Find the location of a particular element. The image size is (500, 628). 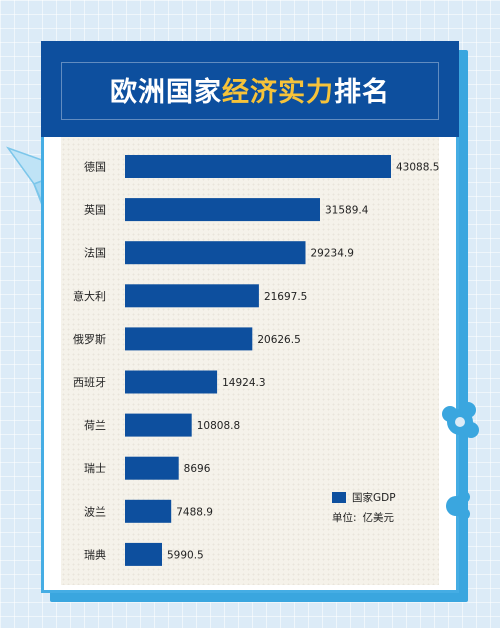

legend-series-name: 国家GDP is located at coordinates (374, 497).